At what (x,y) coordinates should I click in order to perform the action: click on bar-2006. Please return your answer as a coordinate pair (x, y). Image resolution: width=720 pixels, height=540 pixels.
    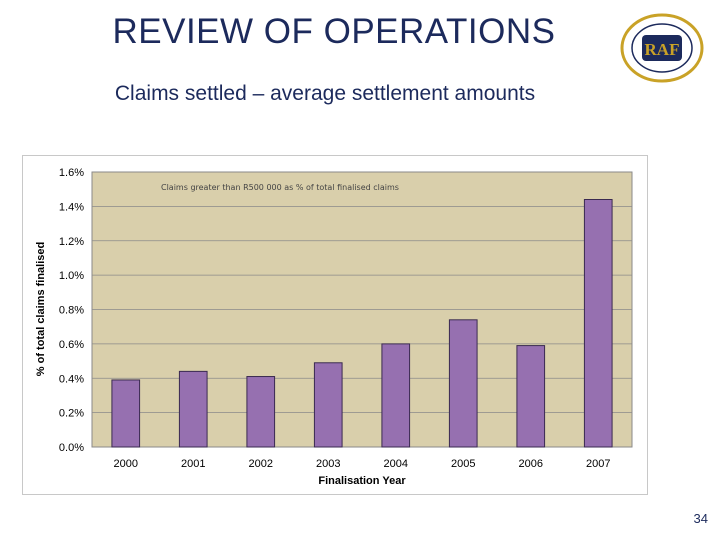
    Looking at the image, I should click on (531, 396).